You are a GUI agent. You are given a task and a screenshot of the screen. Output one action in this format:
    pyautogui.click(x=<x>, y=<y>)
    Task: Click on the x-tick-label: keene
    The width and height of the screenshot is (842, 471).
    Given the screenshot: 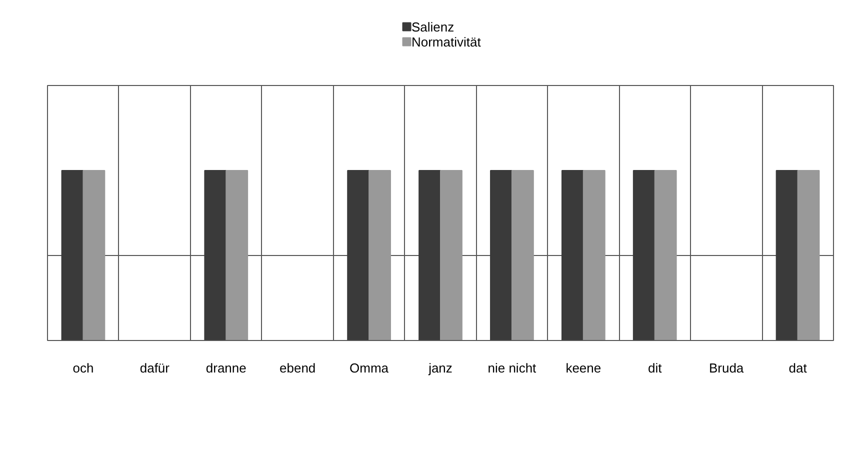 What is the action you would take?
    pyautogui.click(x=584, y=368)
    